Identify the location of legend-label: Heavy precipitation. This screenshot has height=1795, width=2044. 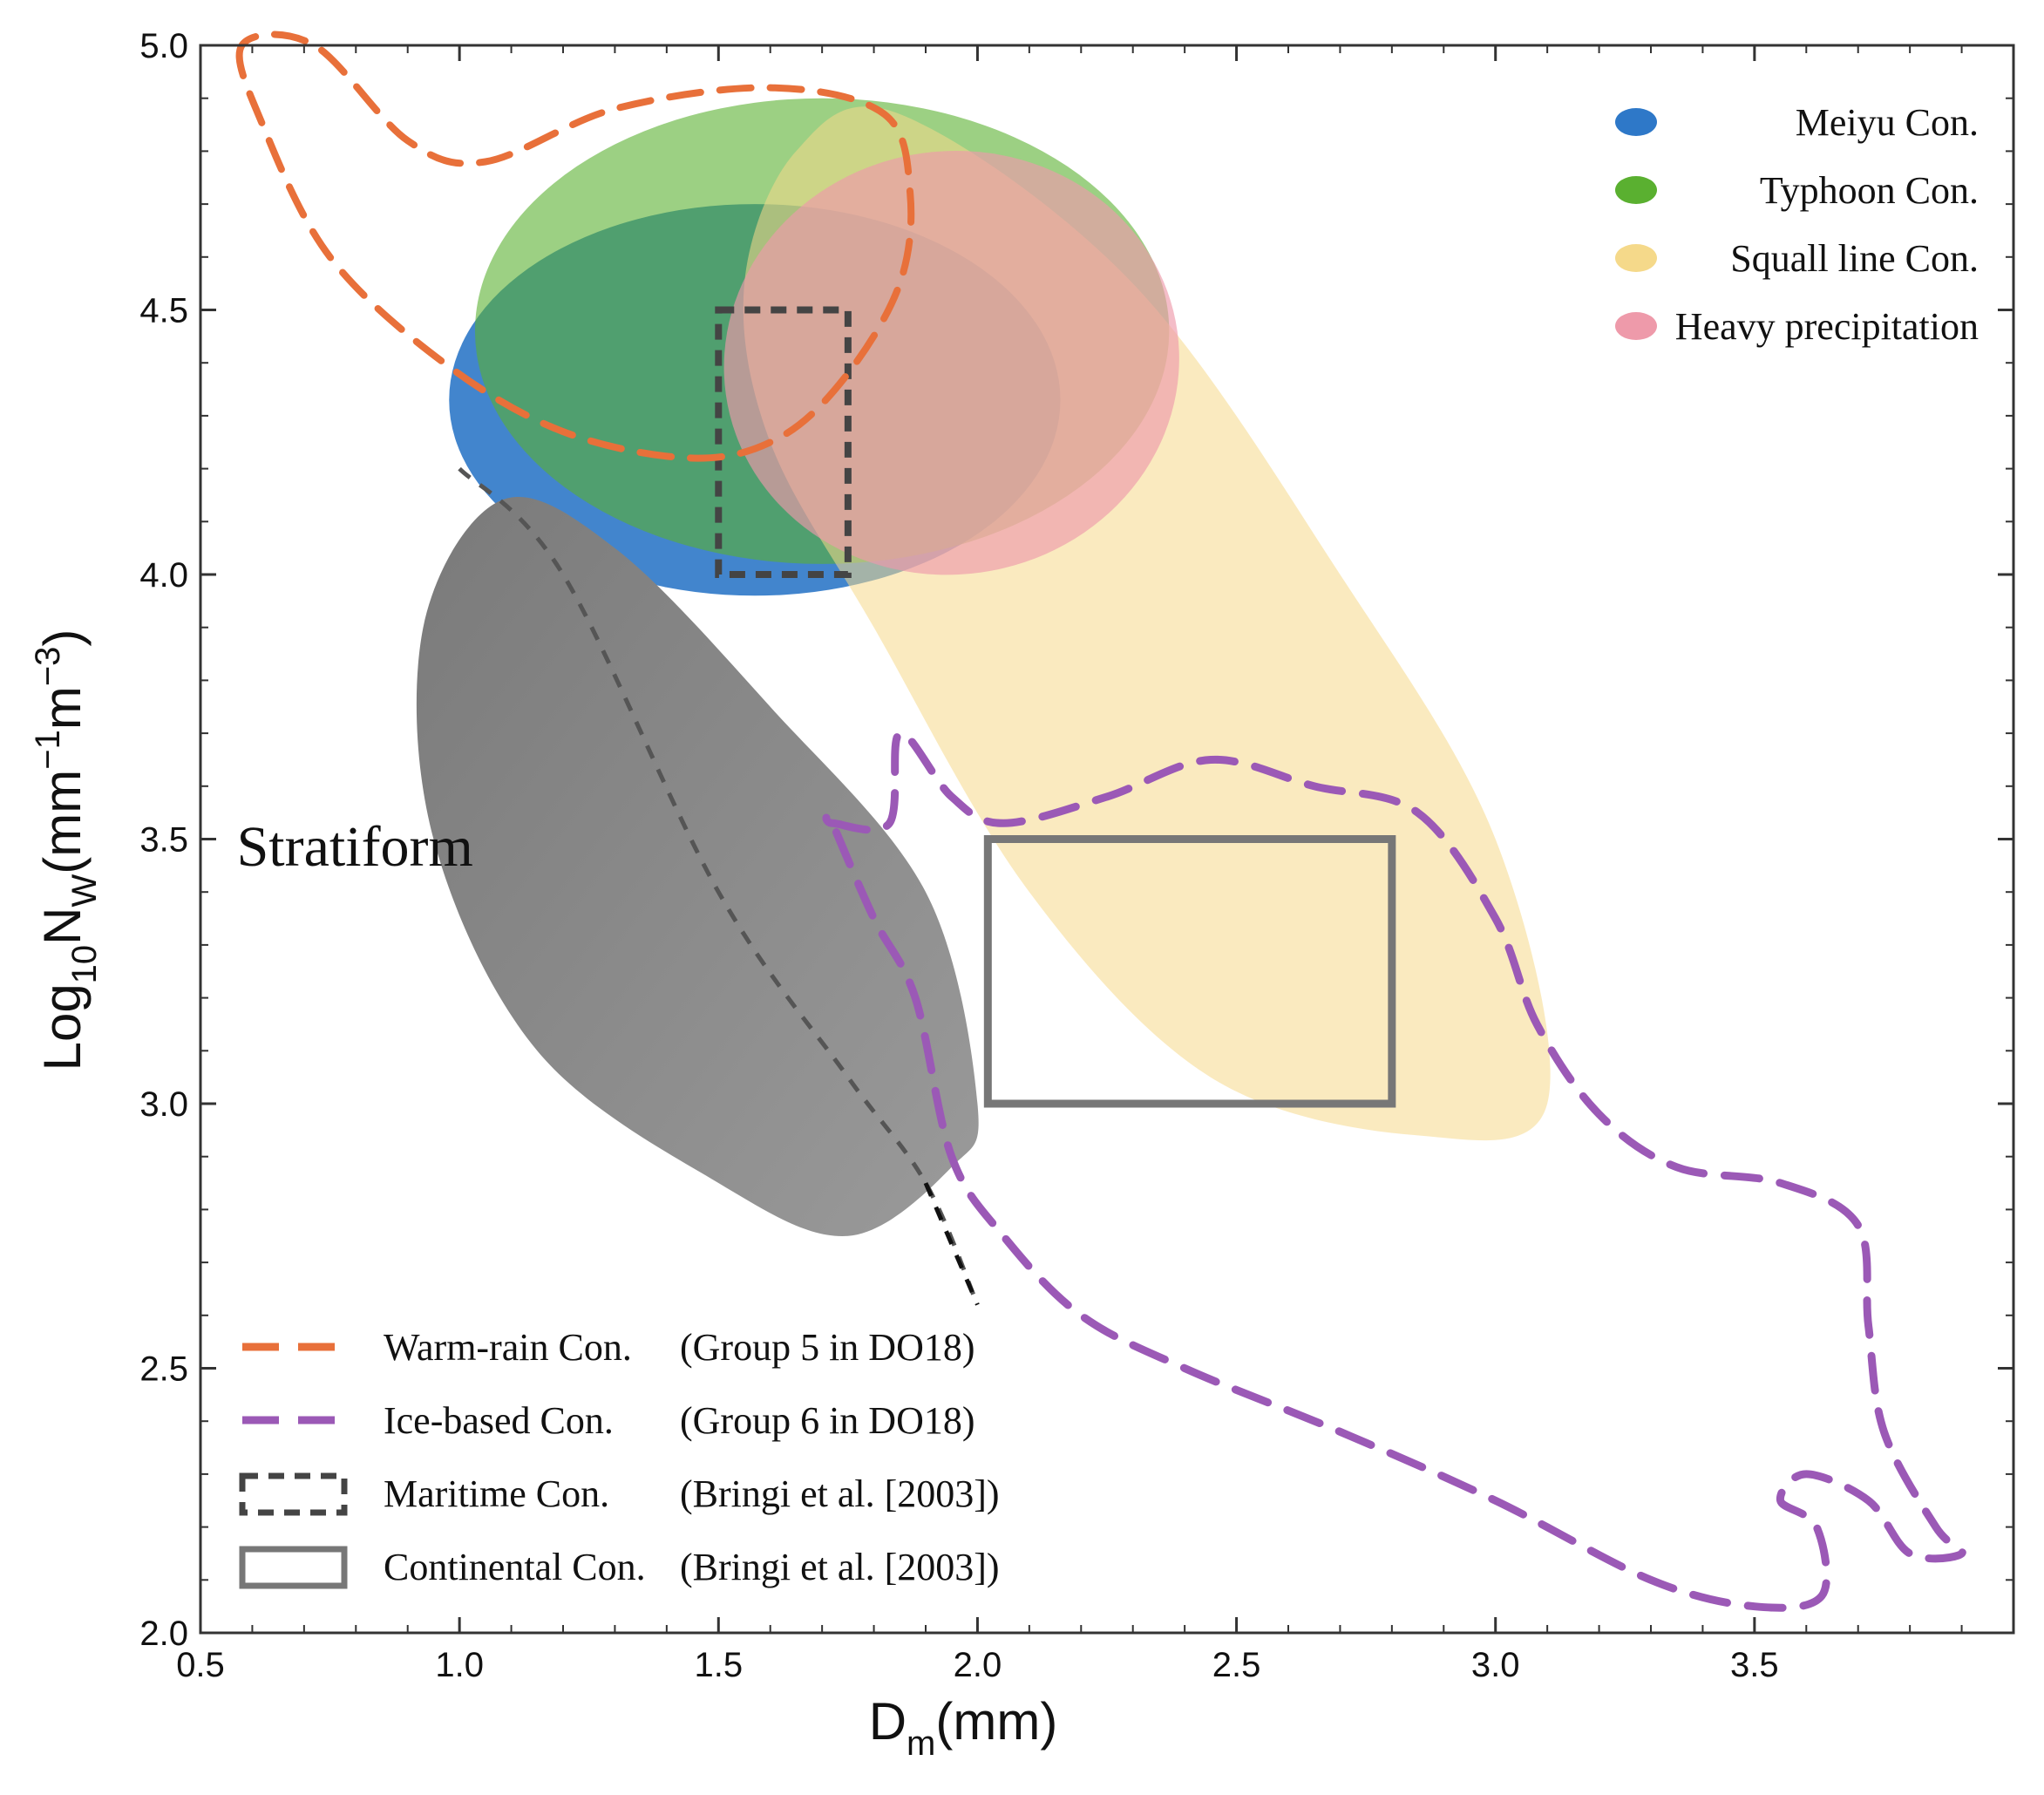
(1827, 326).